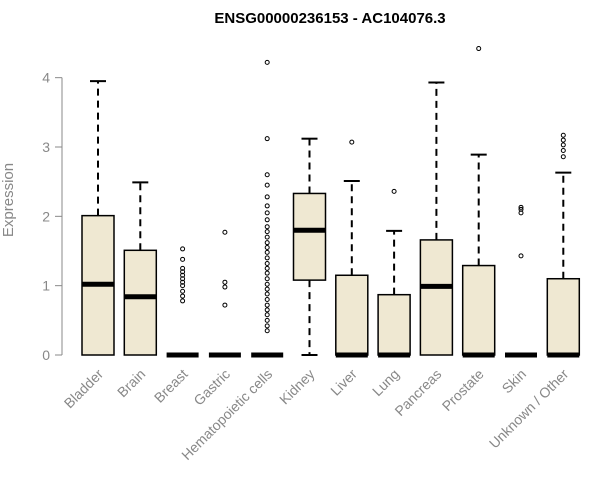  I want to click on box-kidney, so click(309, 246).